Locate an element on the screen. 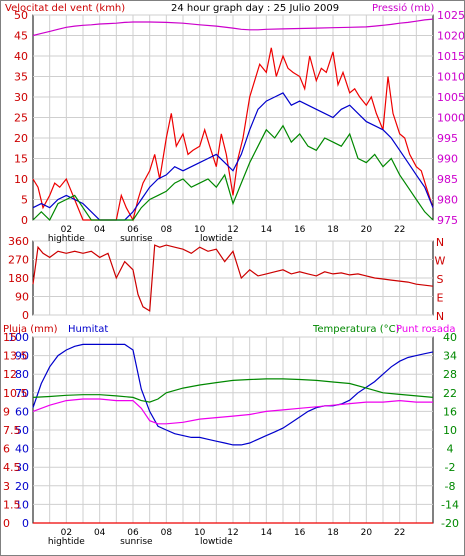  pressure-tick-label: 990 is located at coordinates (447, 159).